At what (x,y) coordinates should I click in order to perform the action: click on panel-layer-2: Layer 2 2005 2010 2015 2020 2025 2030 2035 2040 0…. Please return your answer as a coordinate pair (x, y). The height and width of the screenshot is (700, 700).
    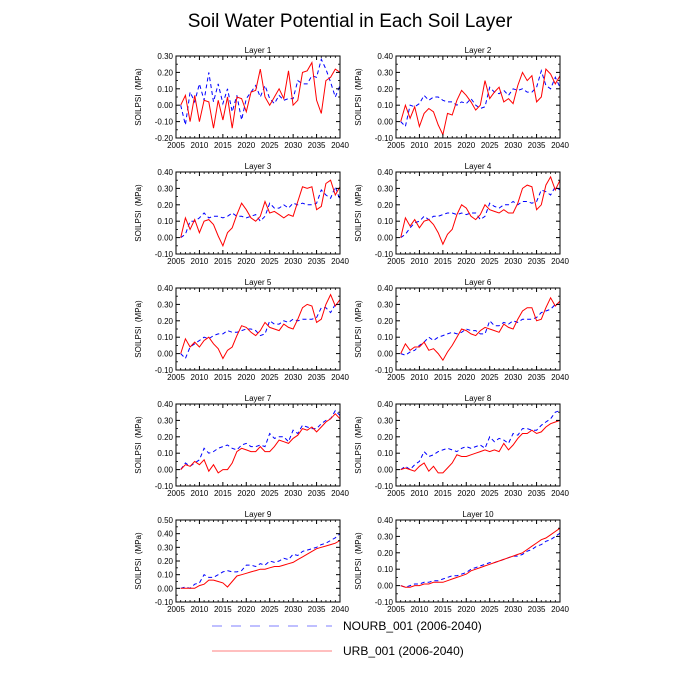
    Looking at the image, I should click on (461, 98).